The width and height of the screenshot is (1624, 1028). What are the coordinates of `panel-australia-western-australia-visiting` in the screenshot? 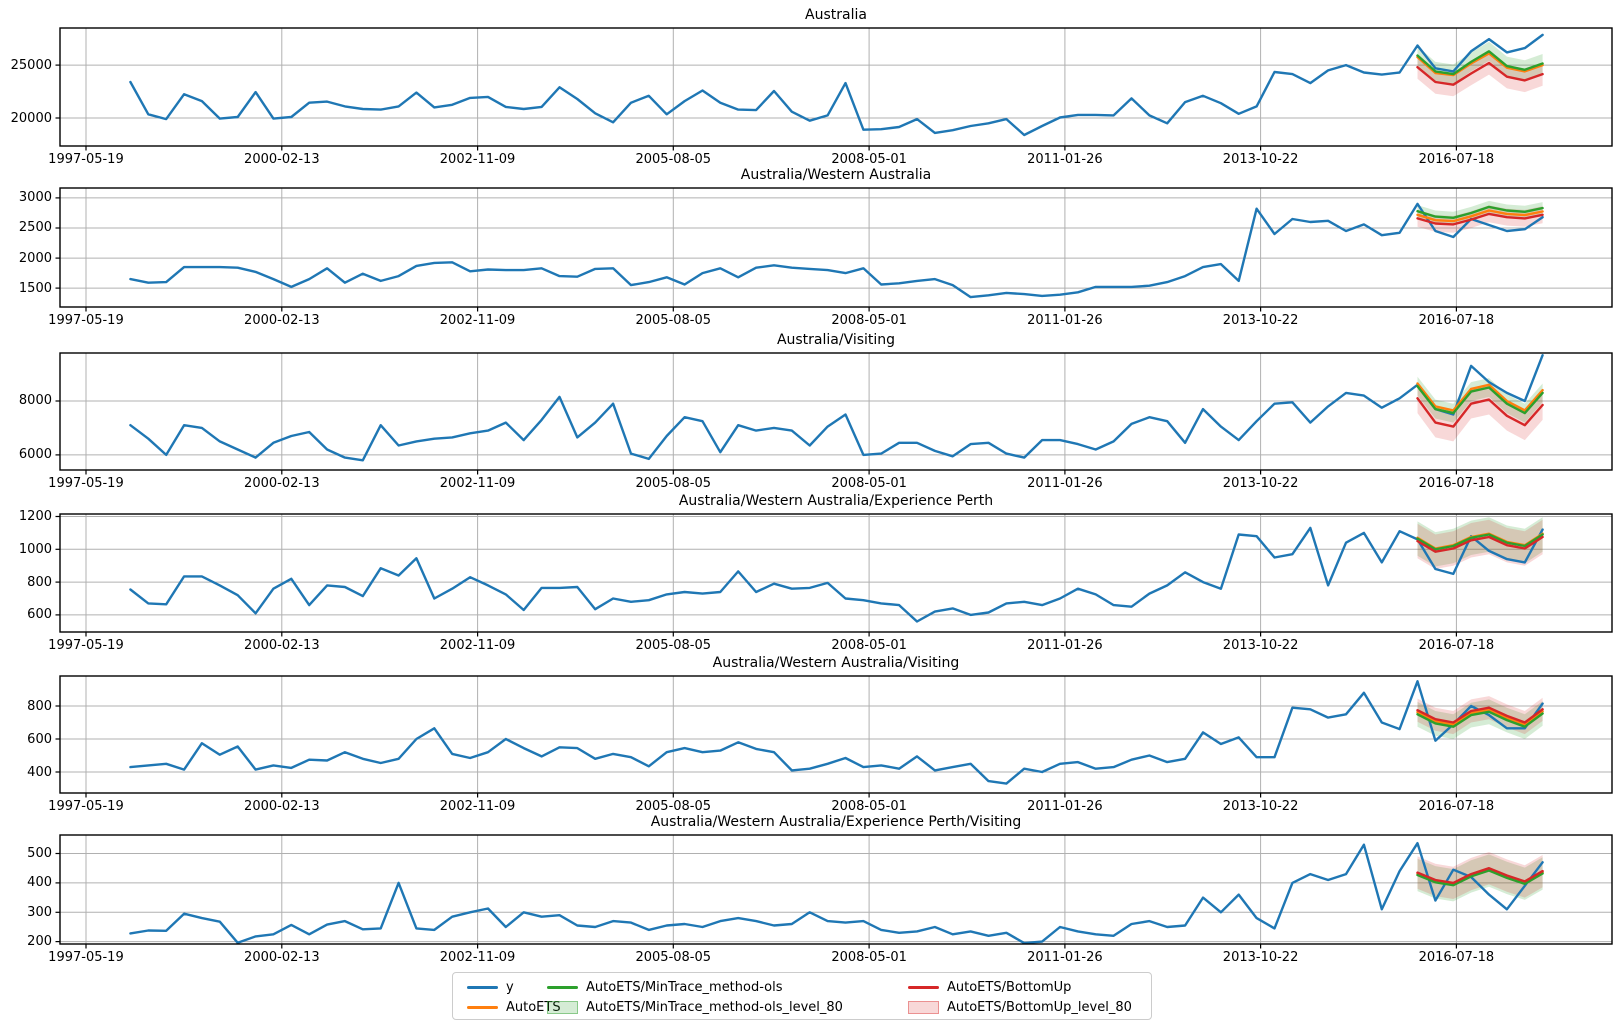 It's located at (834, 736).